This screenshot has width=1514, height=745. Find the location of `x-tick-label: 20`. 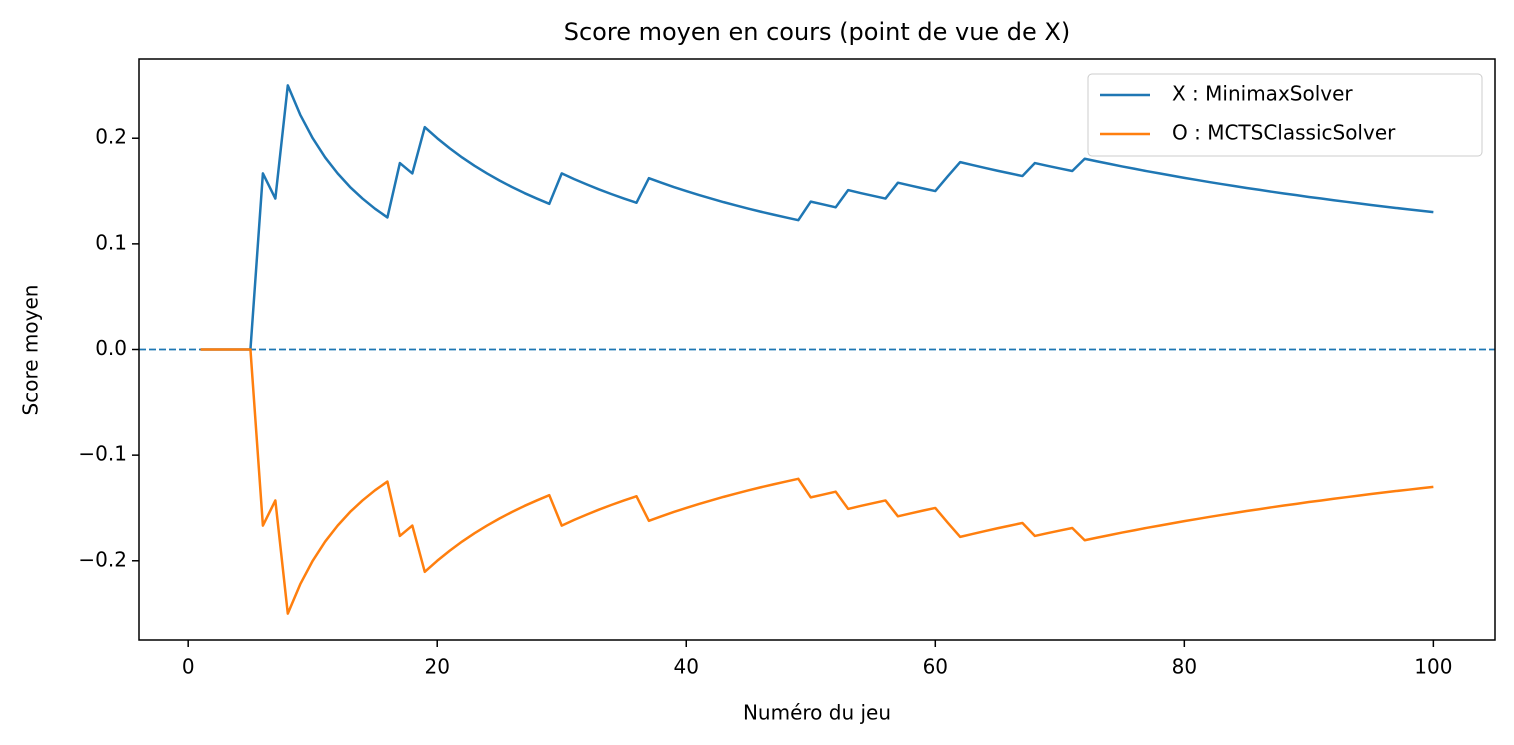

x-tick-label: 20 is located at coordinates (436, 667).